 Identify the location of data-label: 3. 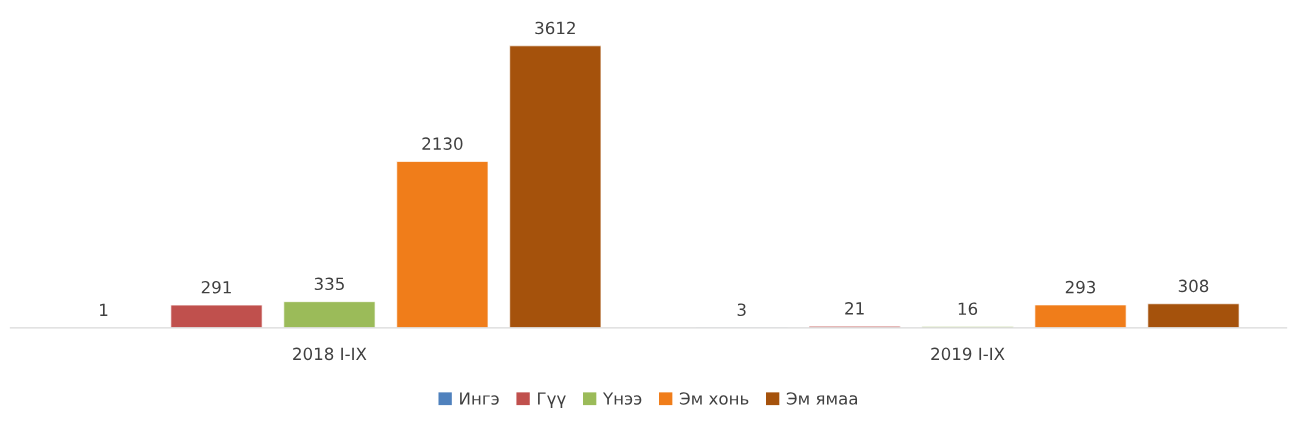
(741, 310).